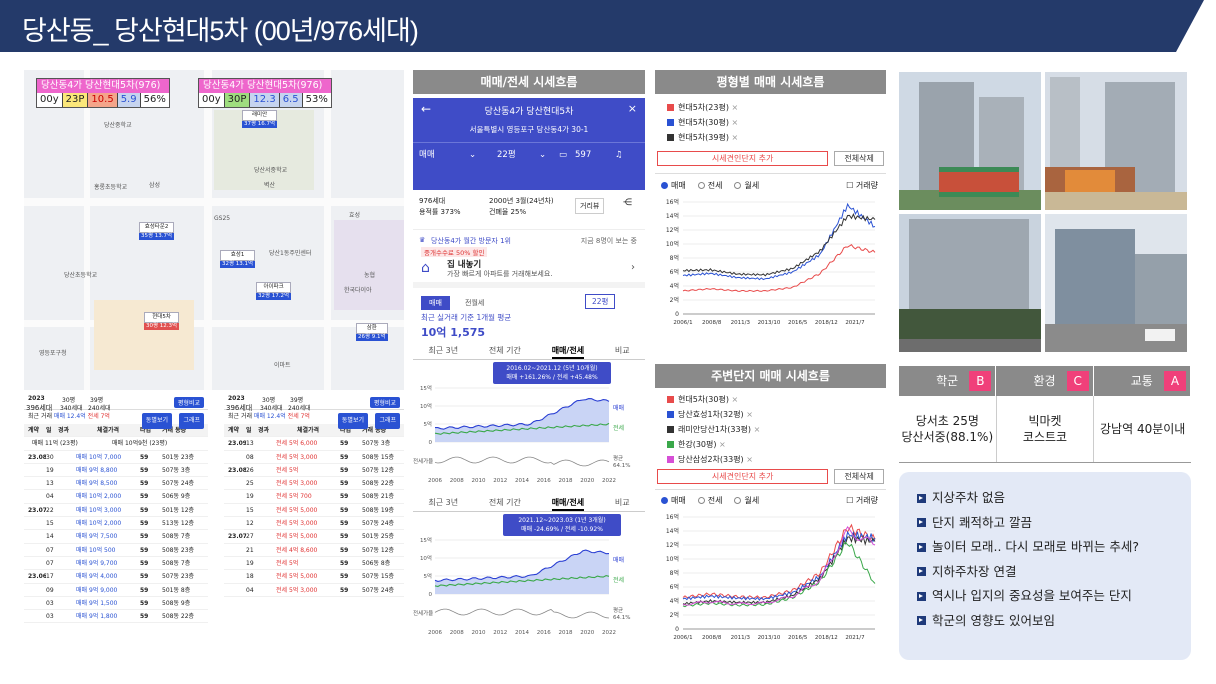 The image size is (1216, 684). I want to click on legend-item: 래미안당산1차(33평) ×, so click(770, 429).